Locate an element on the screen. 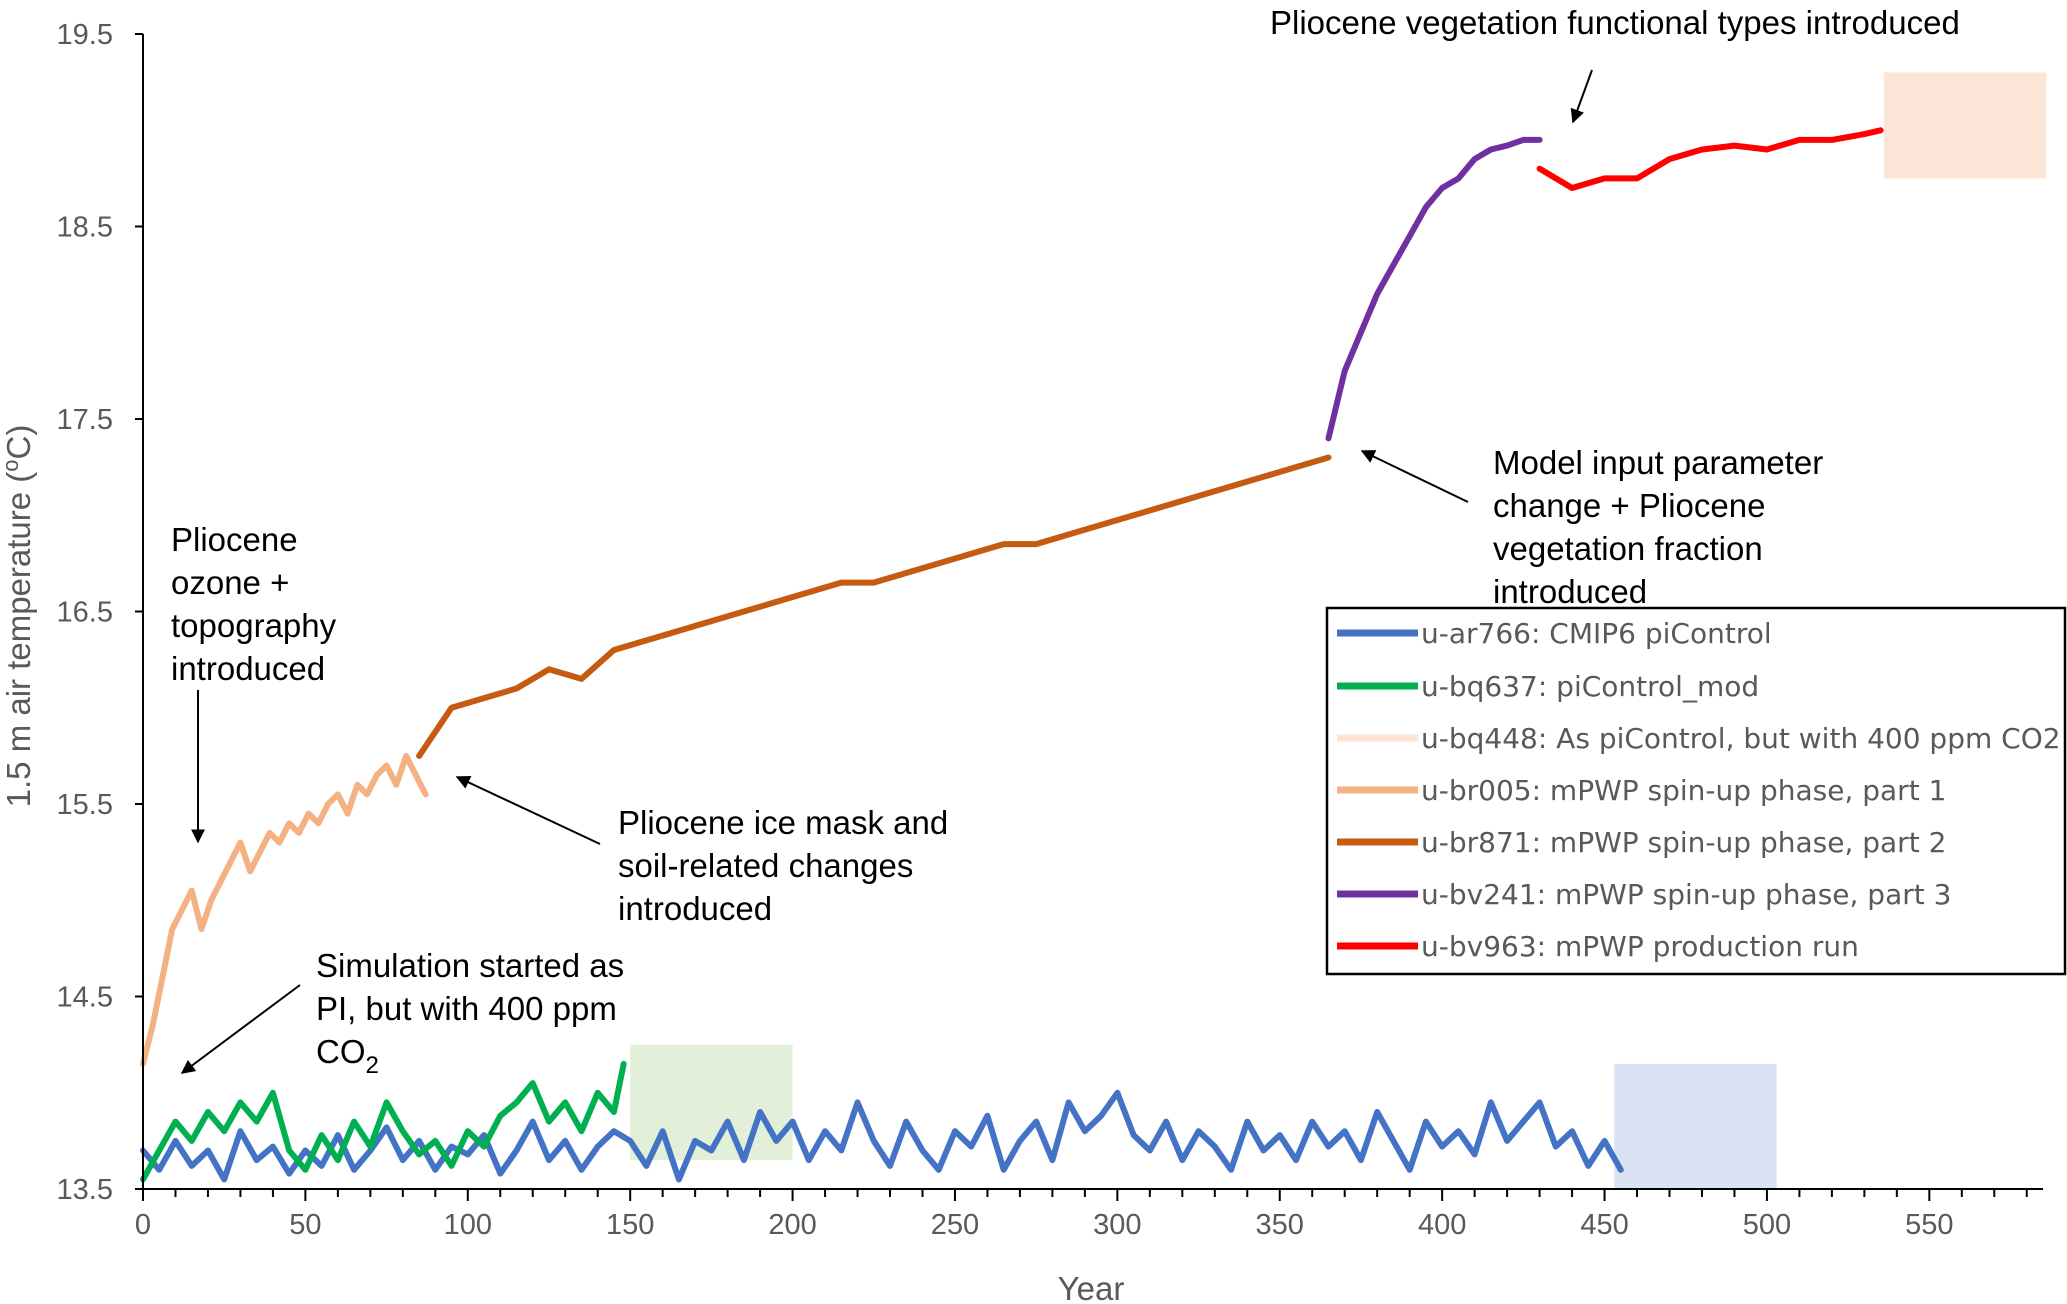  svg-text: u-ar766: CMIP6 piControl is located at coordinates (1596, 633).